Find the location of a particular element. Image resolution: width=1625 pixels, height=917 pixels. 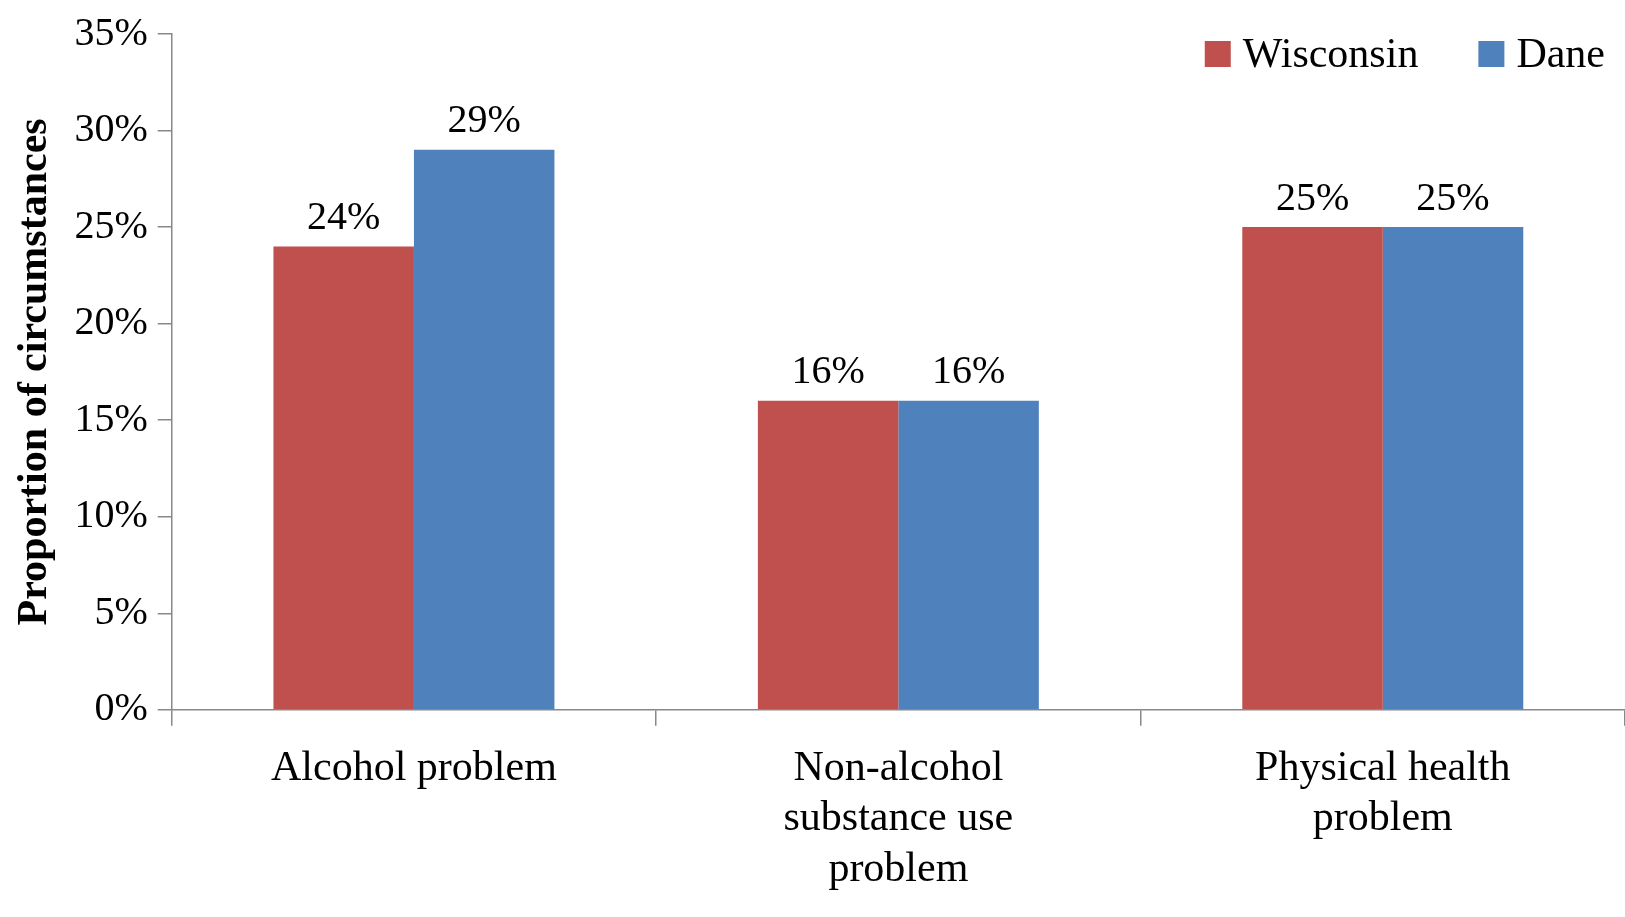

y-tick-label: 35% is located at coordinates (111, 31).